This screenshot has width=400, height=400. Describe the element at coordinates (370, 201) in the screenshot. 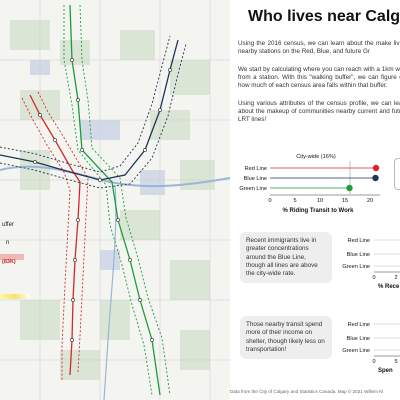

I see `tick-label: 20` at that location.